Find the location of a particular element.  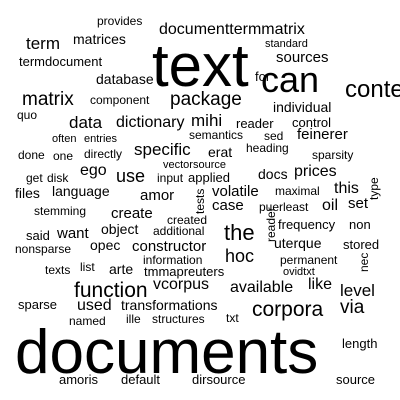

word-nonsparse: nonsparse is located at coordinates (43, 249).